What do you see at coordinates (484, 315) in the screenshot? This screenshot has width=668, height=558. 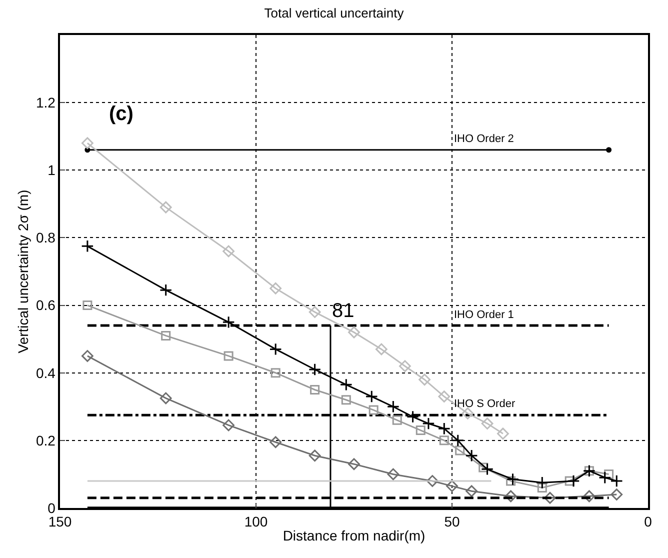 I see `series-label: IHO Order 1` at bounding box center [484, 315].